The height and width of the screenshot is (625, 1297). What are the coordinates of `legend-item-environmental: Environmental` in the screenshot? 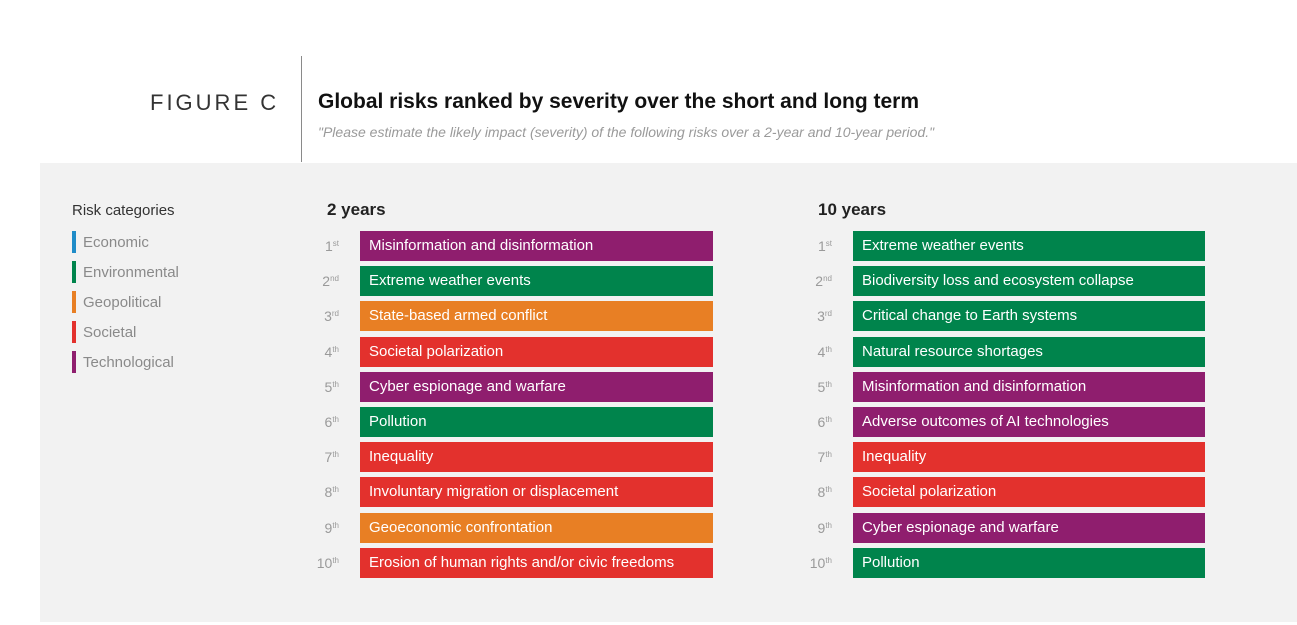 It's located at (125, 272).